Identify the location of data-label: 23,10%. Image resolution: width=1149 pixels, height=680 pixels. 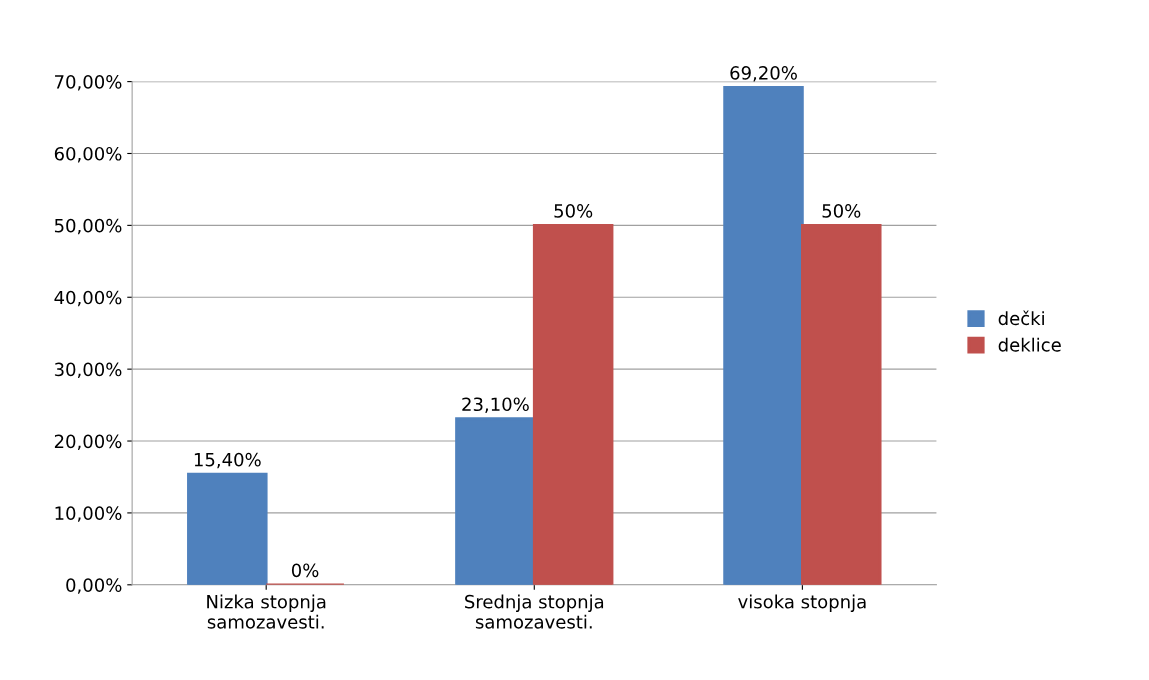
(495, 405).